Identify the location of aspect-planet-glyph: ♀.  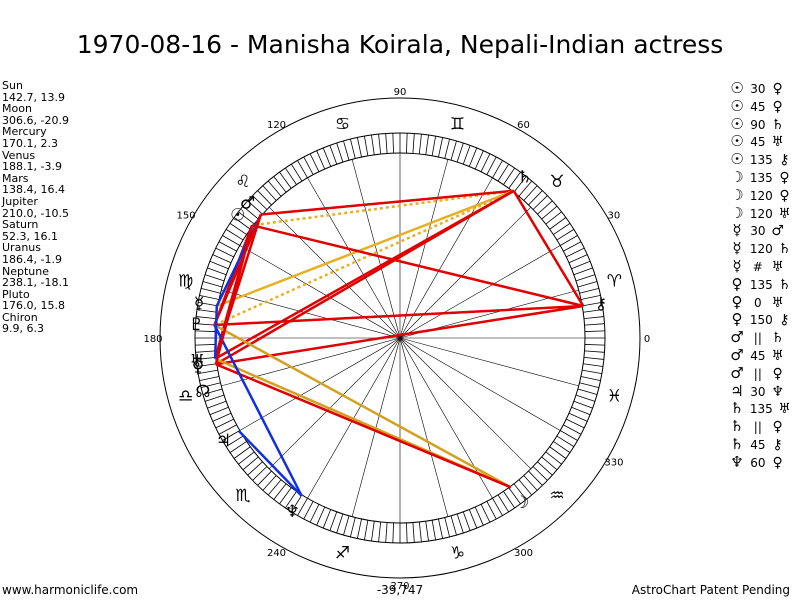
(777, 373).